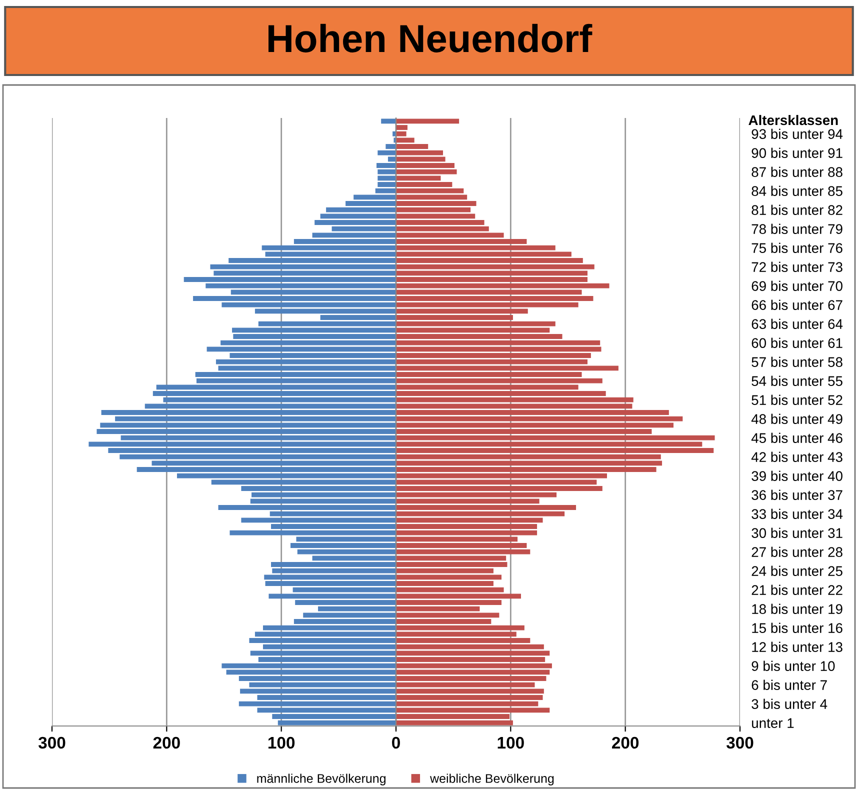 This screenshot has width=858, height=791. I want to click on y-tick-label: 51 bis unter 52, so click(797, 400).